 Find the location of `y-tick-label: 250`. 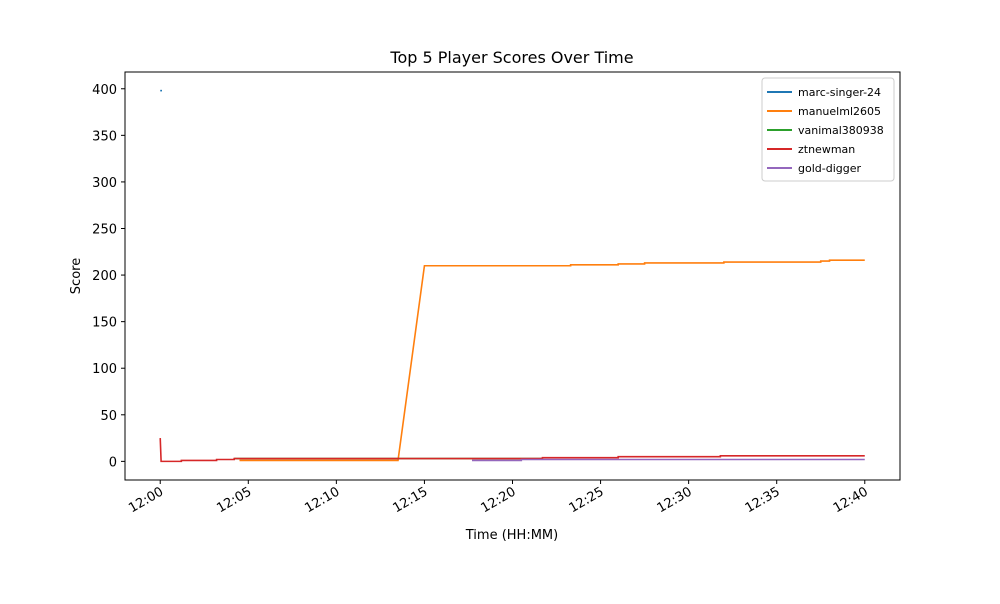

y-tick-label: 250 is located at coordinates (104, 229).